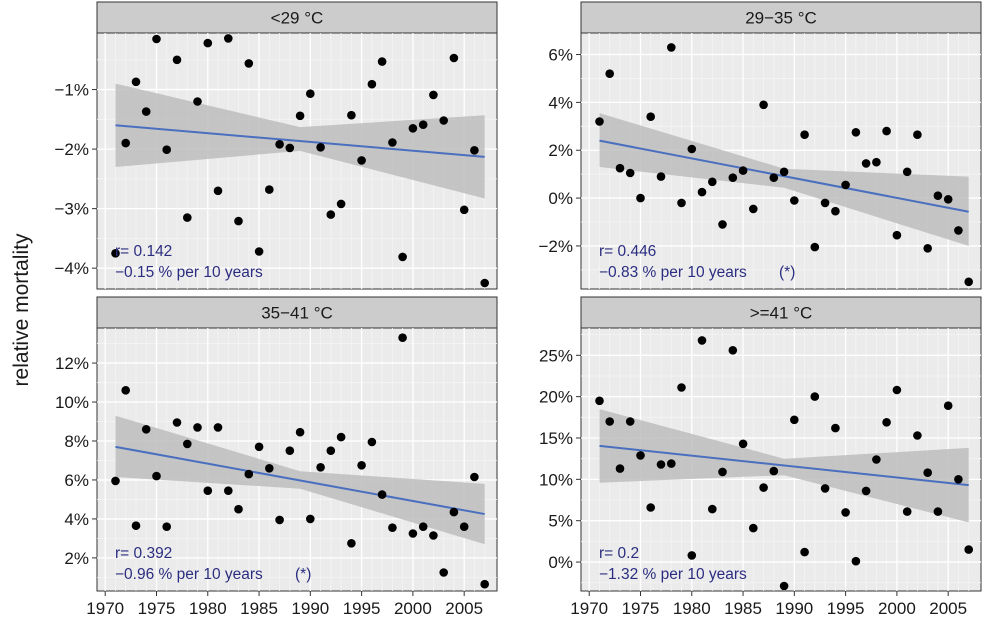  What do you see at coordinates (76, 558) in the screenshot?
I see `y-tick-label: 2%` at bounding box center [76, 558].